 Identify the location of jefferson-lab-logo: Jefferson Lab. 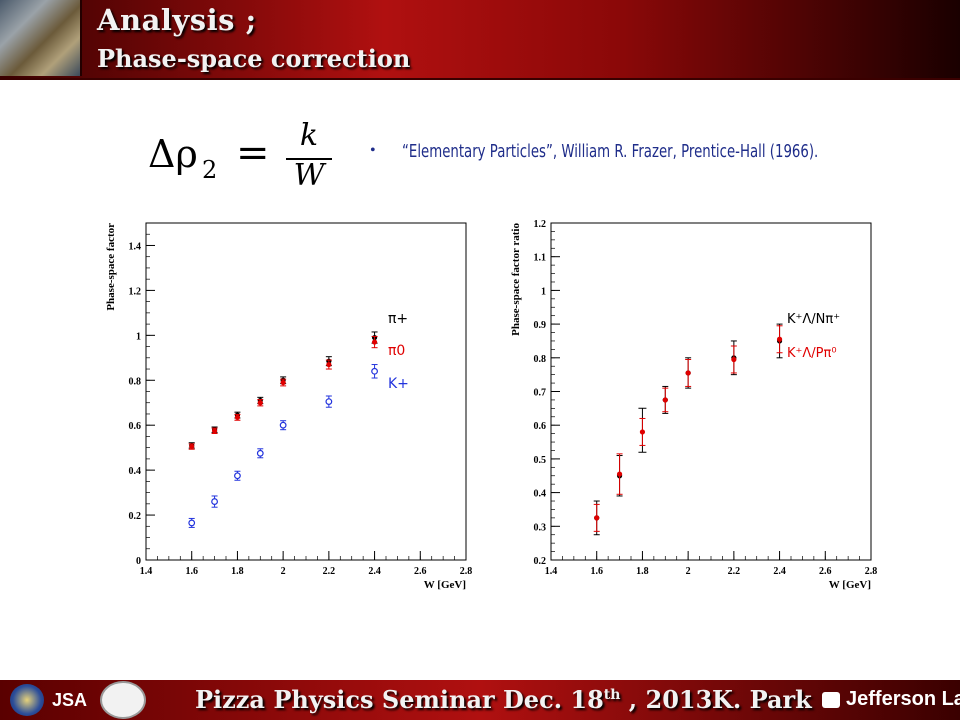
(891, 700).